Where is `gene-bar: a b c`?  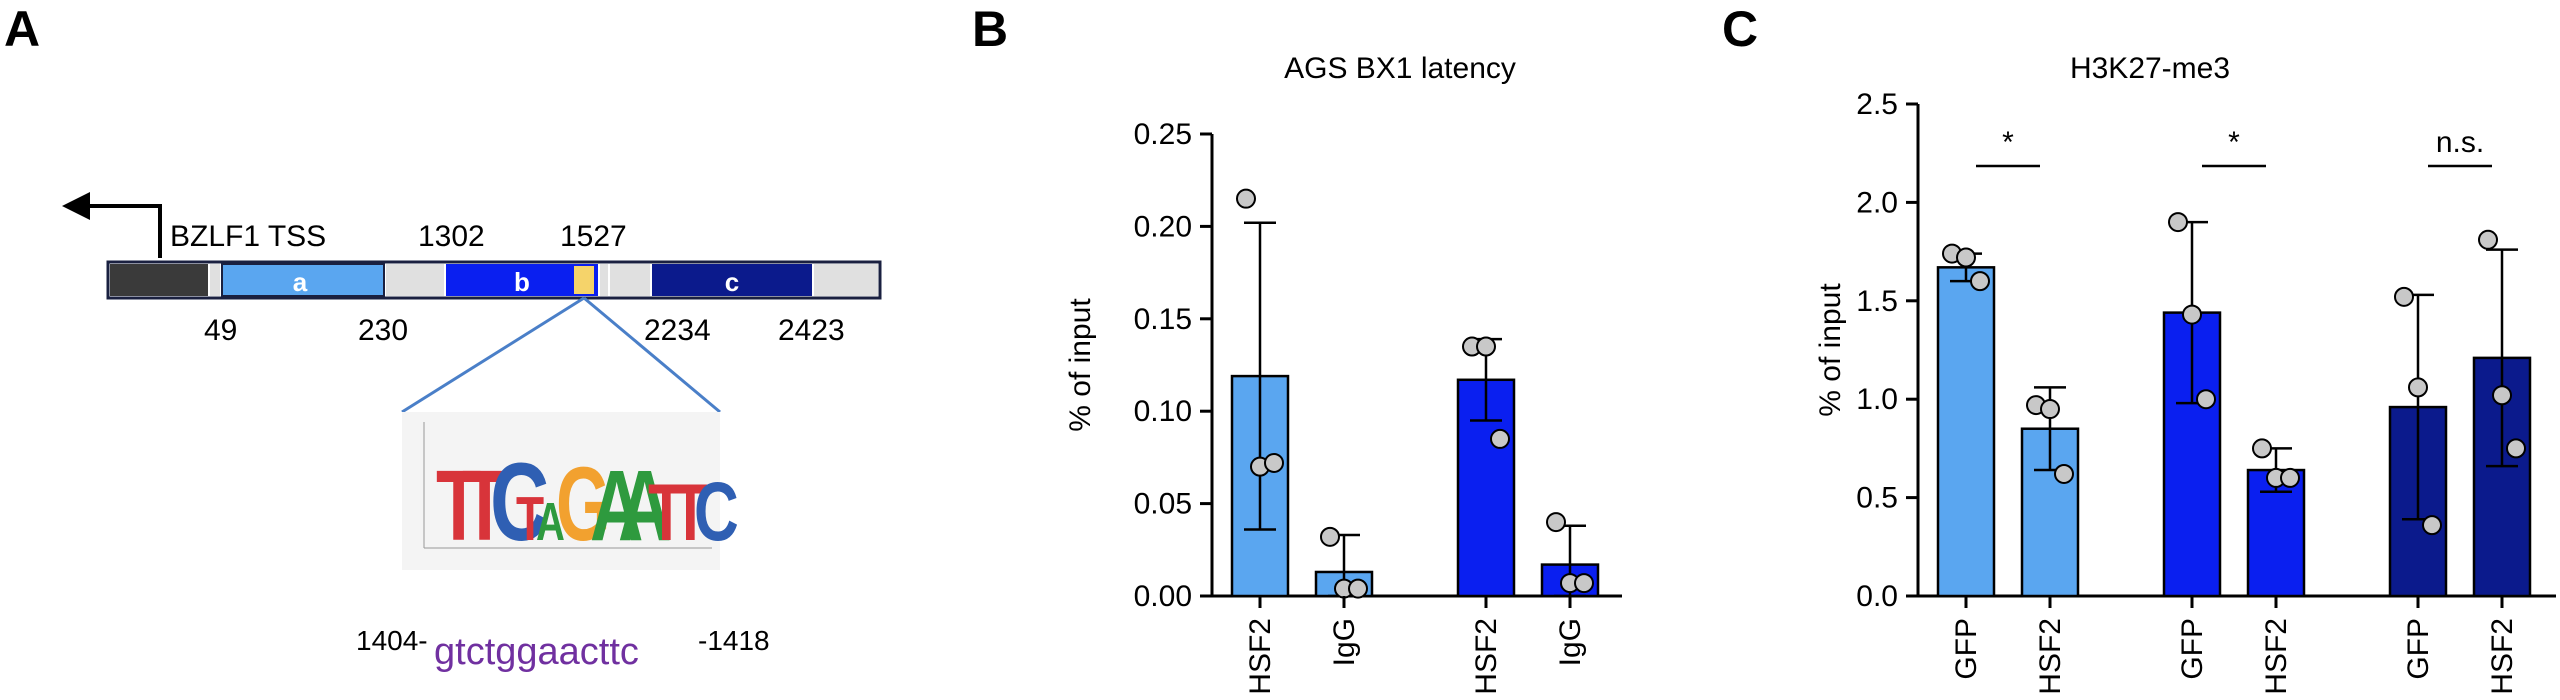
gene-bar: a b c is located at coordinates (494, 280).